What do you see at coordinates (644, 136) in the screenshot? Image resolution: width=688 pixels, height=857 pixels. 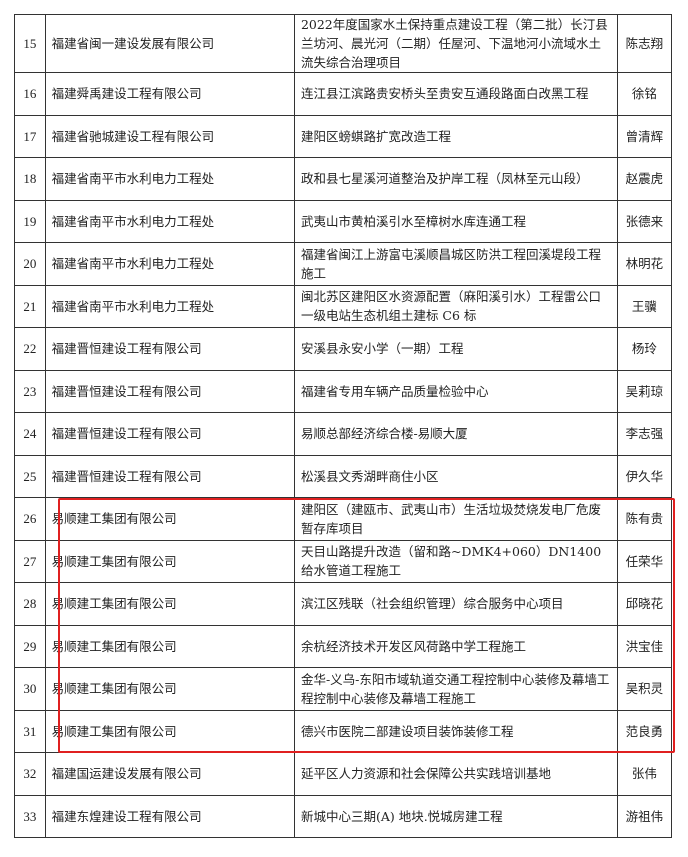 I see `person-cell: 曾清辉` at bounding box center [644, 136].